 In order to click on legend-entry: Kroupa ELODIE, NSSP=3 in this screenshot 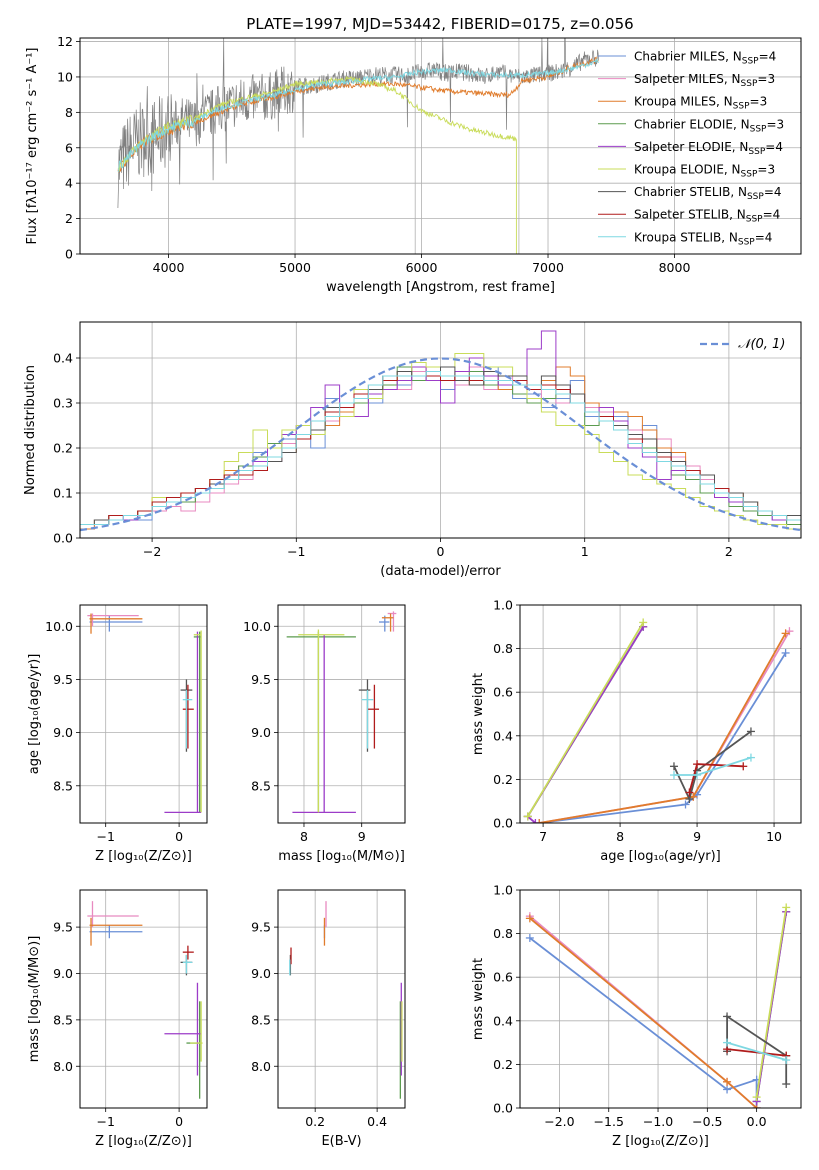, I will do `click(704, 171)`.